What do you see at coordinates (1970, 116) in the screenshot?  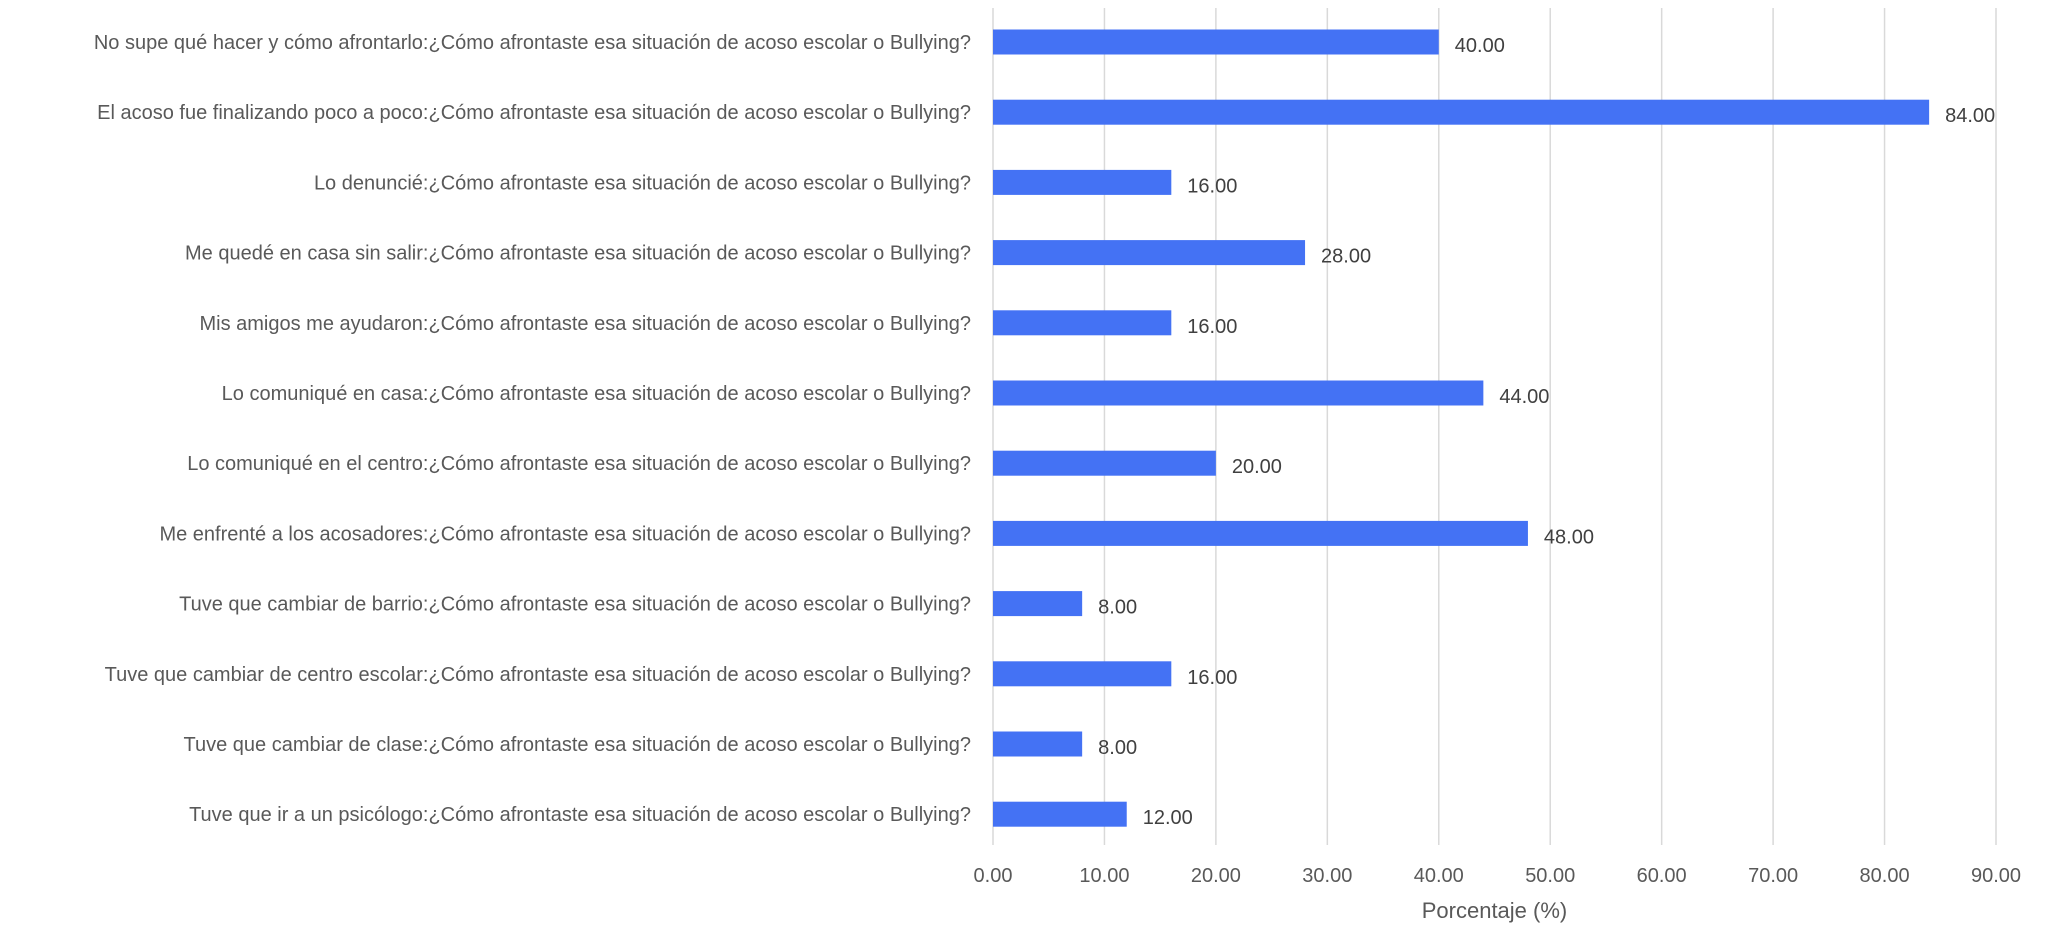 I see `data-label: 84.00` at bounding box center [1970, 116].